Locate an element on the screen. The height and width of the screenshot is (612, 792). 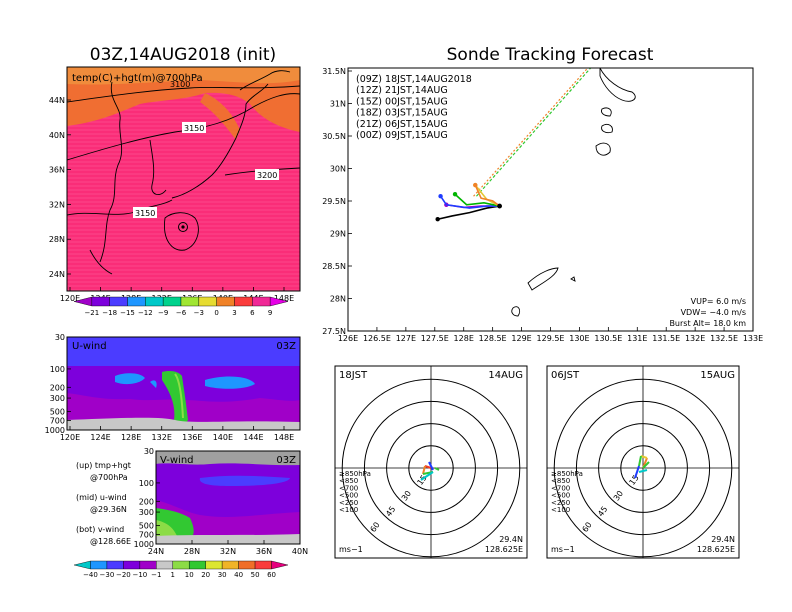
uwind-pressure-label: 30 is located at coordinates (60, 337).